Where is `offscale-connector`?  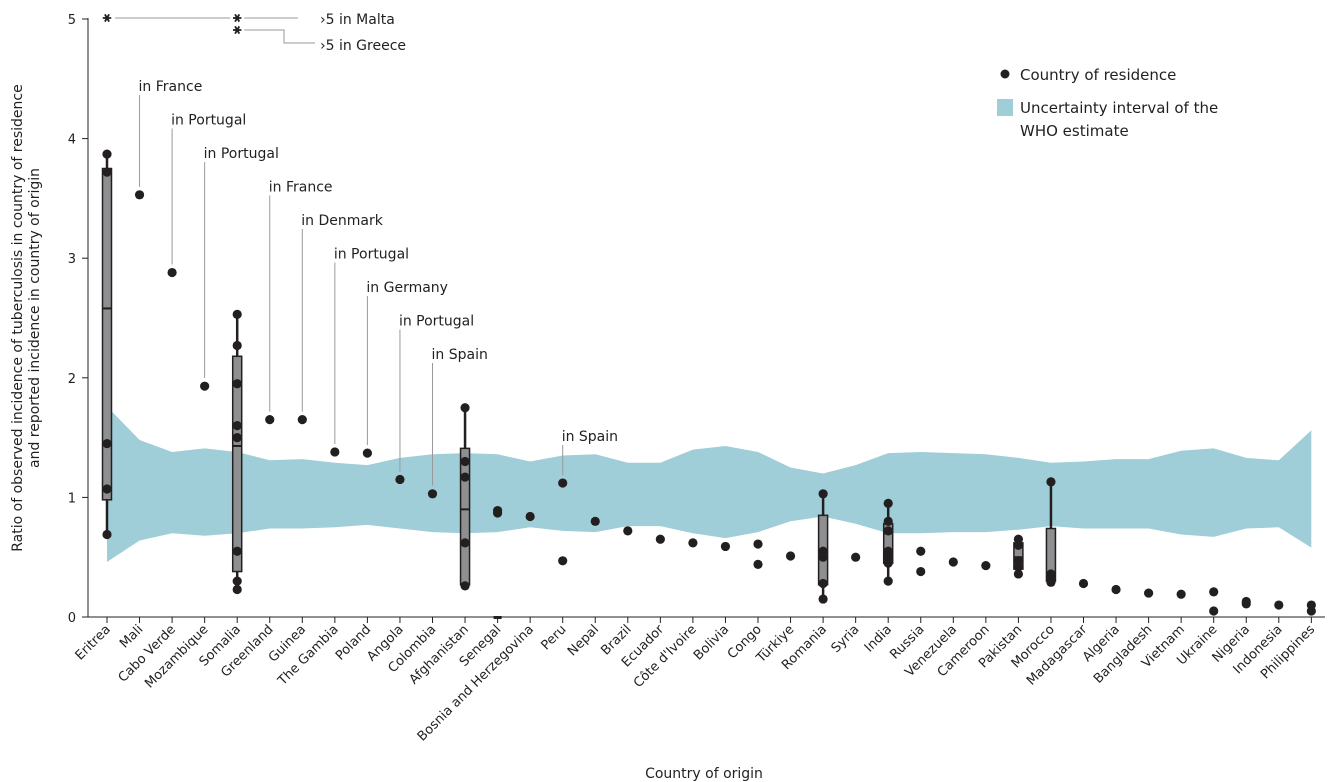
offscale-connector is located at coordinates (279, 36).